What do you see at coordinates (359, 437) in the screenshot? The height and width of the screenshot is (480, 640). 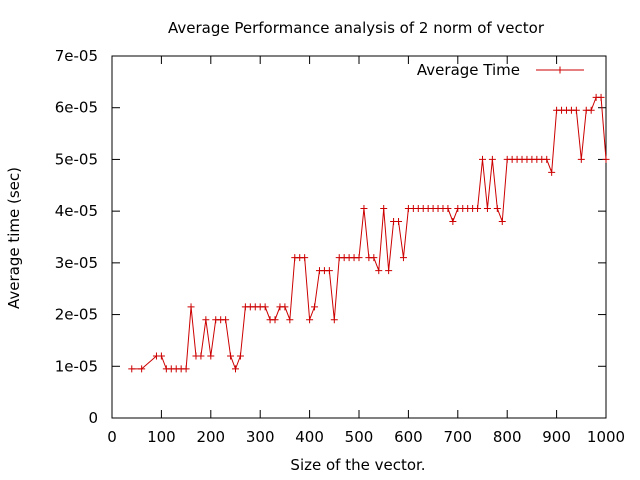 I see `x-tick-label: 500` at bounding box center [359, 437].